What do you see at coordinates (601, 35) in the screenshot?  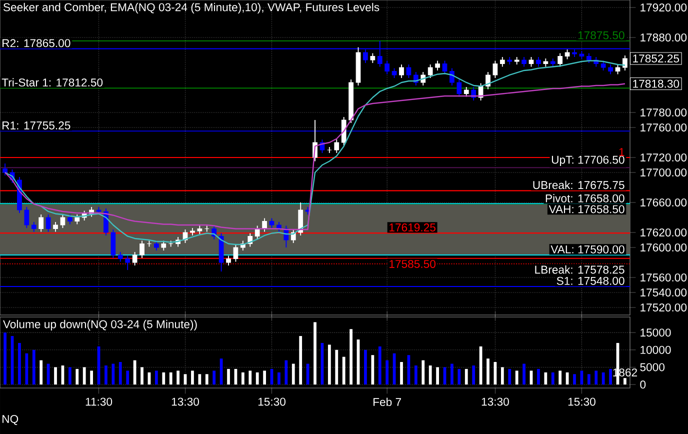 I see `ref-line-label: 17875.50` at bounding box center [601, 35].